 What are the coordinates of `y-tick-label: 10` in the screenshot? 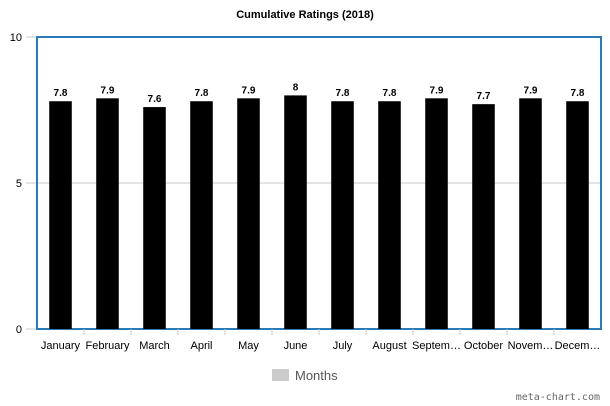 It's located at (16, 38).